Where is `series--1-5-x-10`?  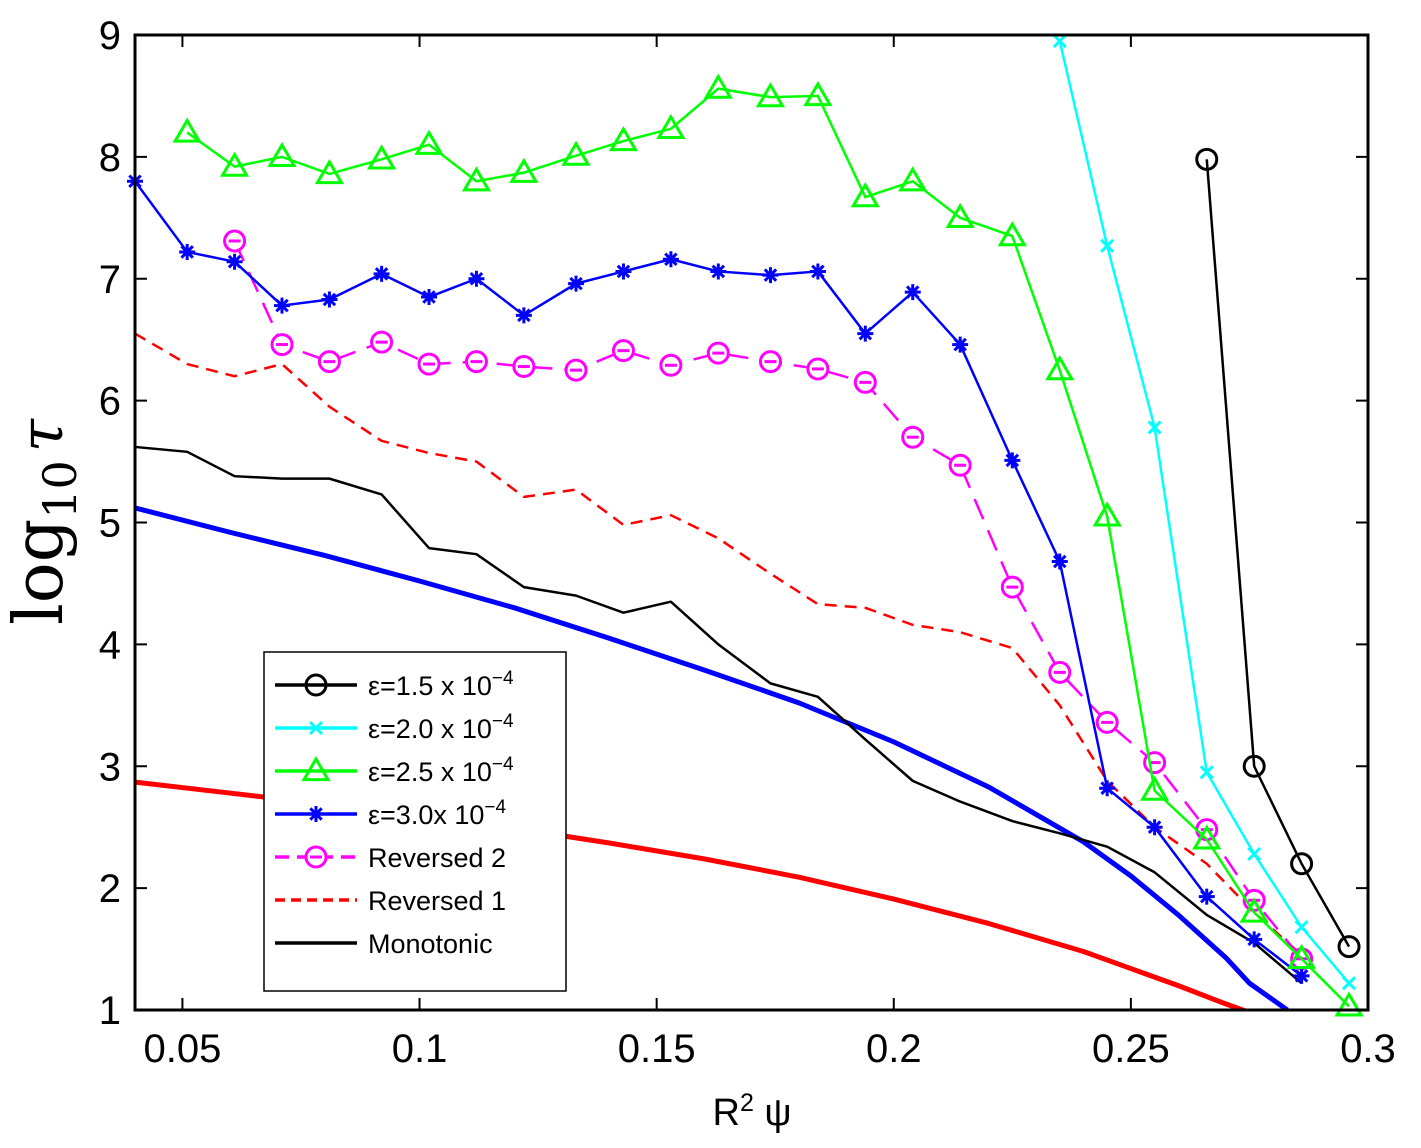 series--1-5-x-10 is located at coordinates (1278, 553).